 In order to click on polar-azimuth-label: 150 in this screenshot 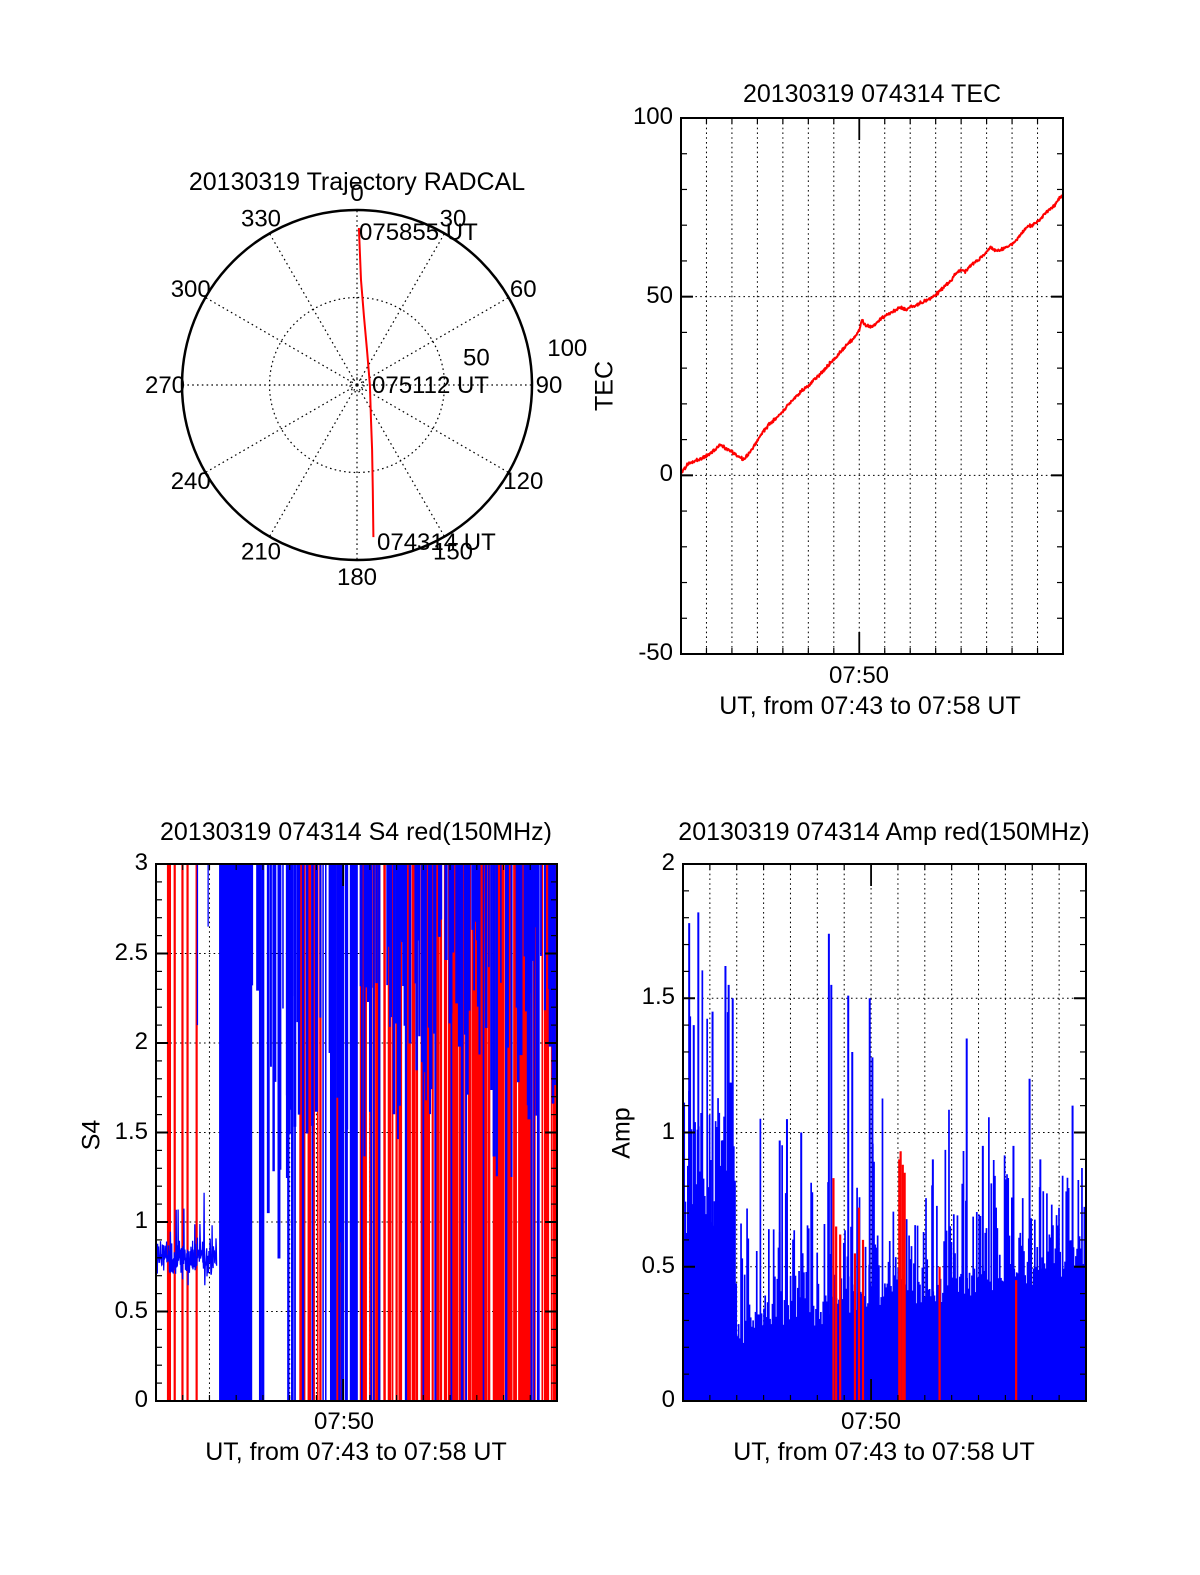, I will do `click(453, 551)`.